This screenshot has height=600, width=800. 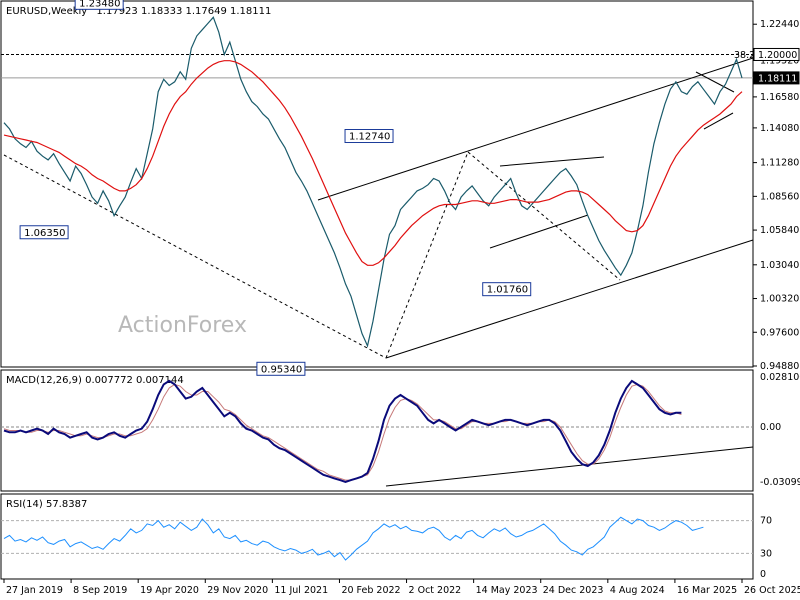 I want to click on x-tick-label: 14 May 2023, so click(x=507, y=590).